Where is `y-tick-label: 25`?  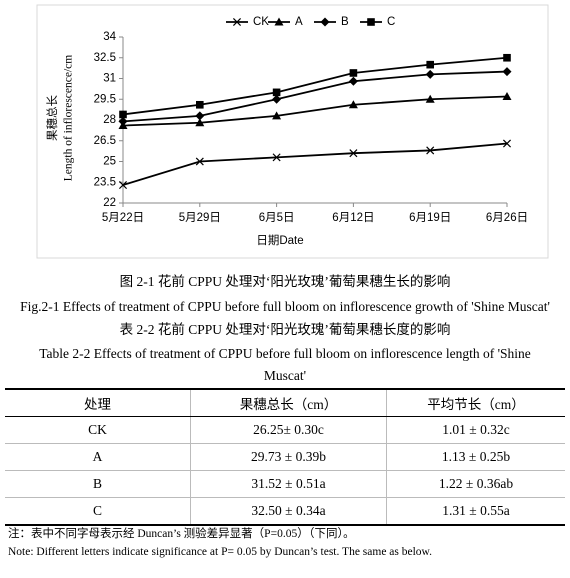
y-tick-label: 25 is located at coordinates (109, 162).